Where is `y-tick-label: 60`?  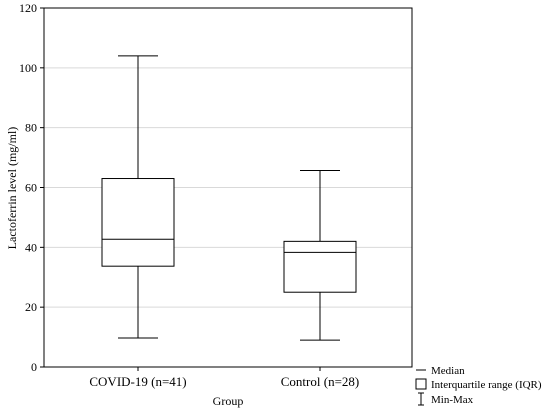
y-tick-label: 60 is located at coordinates (31, 188).